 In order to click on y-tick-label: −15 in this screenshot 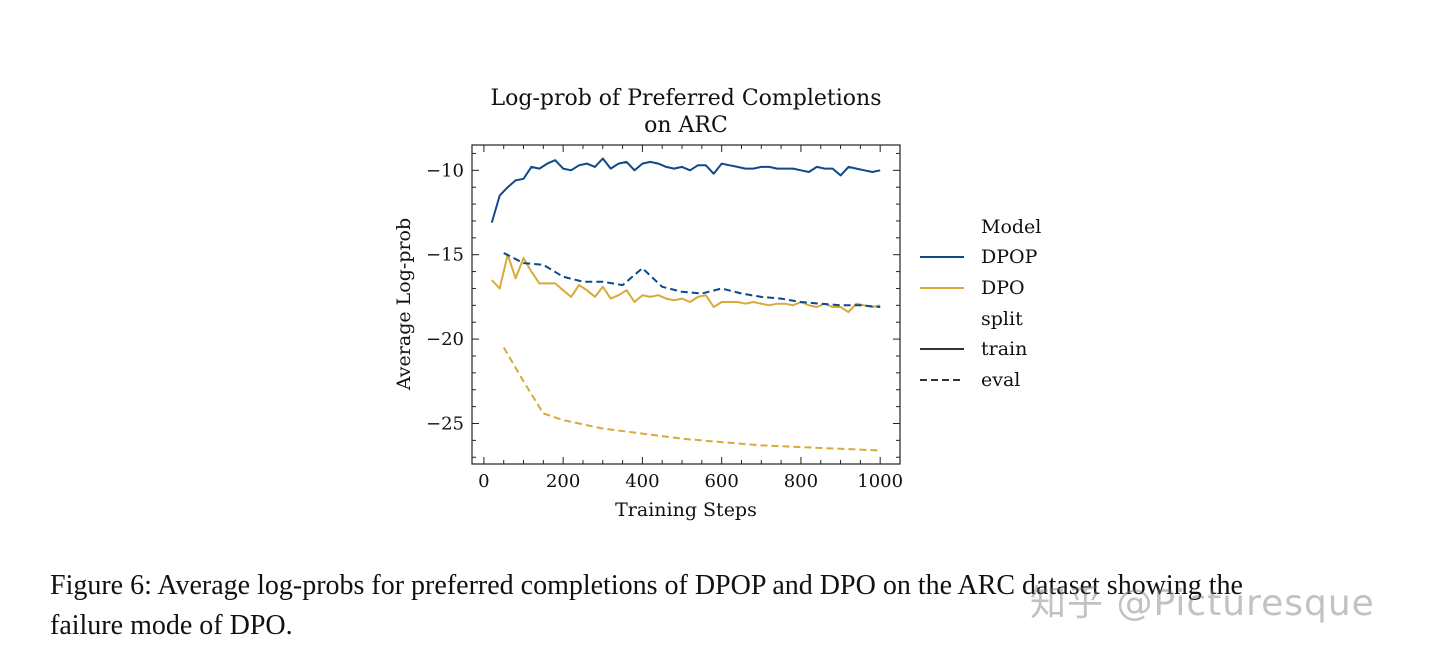, I will do `click(445, 255)`.